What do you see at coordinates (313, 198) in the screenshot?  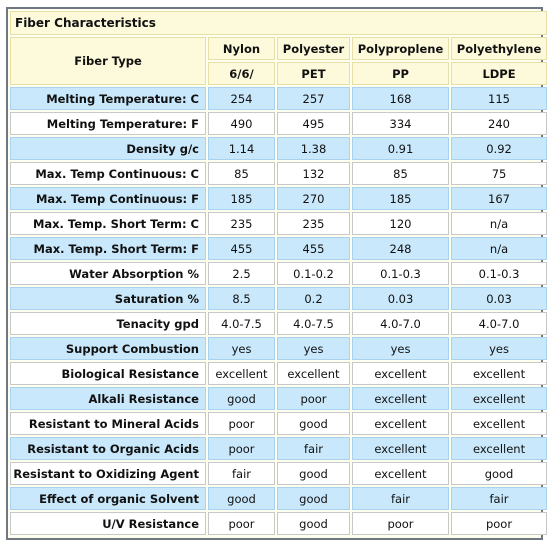 I see `table-cell: 270` at bounding box center [313, 198].